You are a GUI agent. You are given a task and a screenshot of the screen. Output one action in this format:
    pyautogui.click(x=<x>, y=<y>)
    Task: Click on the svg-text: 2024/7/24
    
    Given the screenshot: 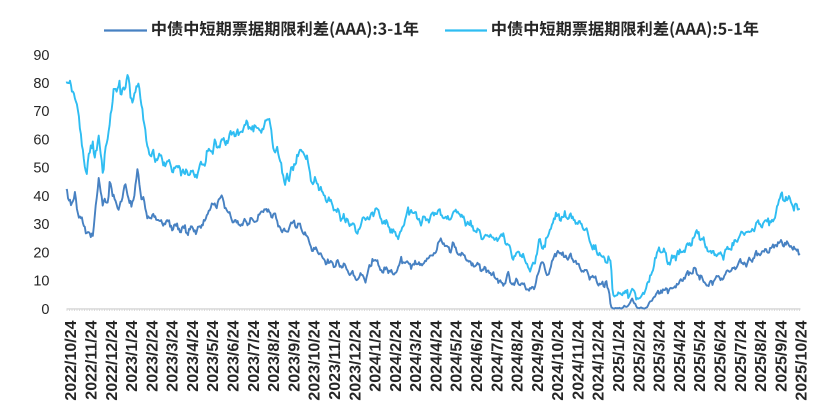 What is the action you would take?
    pyautogui.click(x=497, y=355)
    